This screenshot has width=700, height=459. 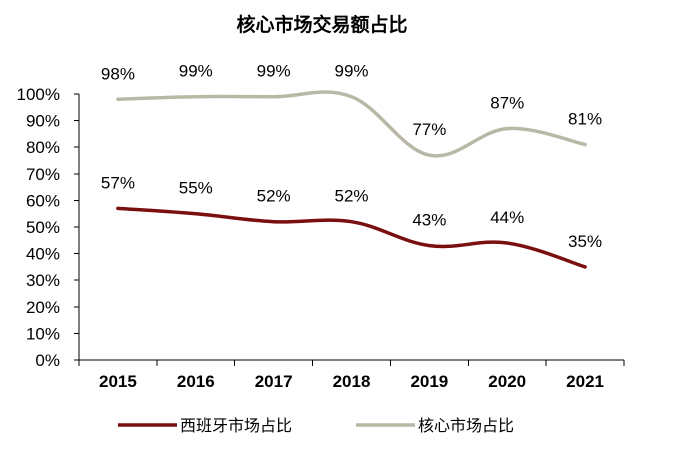 What do you see at coordinates (507, 217) in the screenshot?
I see `data-label: 44%` at bounding box center [507, 217].